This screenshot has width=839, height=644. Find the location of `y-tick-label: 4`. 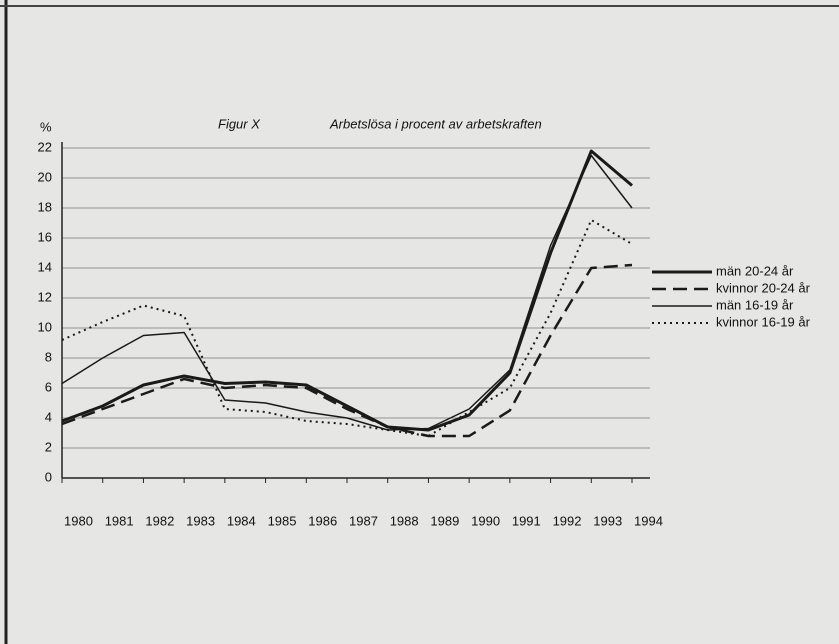

y-tick-label: 4 is located at coordinates (48, 416).